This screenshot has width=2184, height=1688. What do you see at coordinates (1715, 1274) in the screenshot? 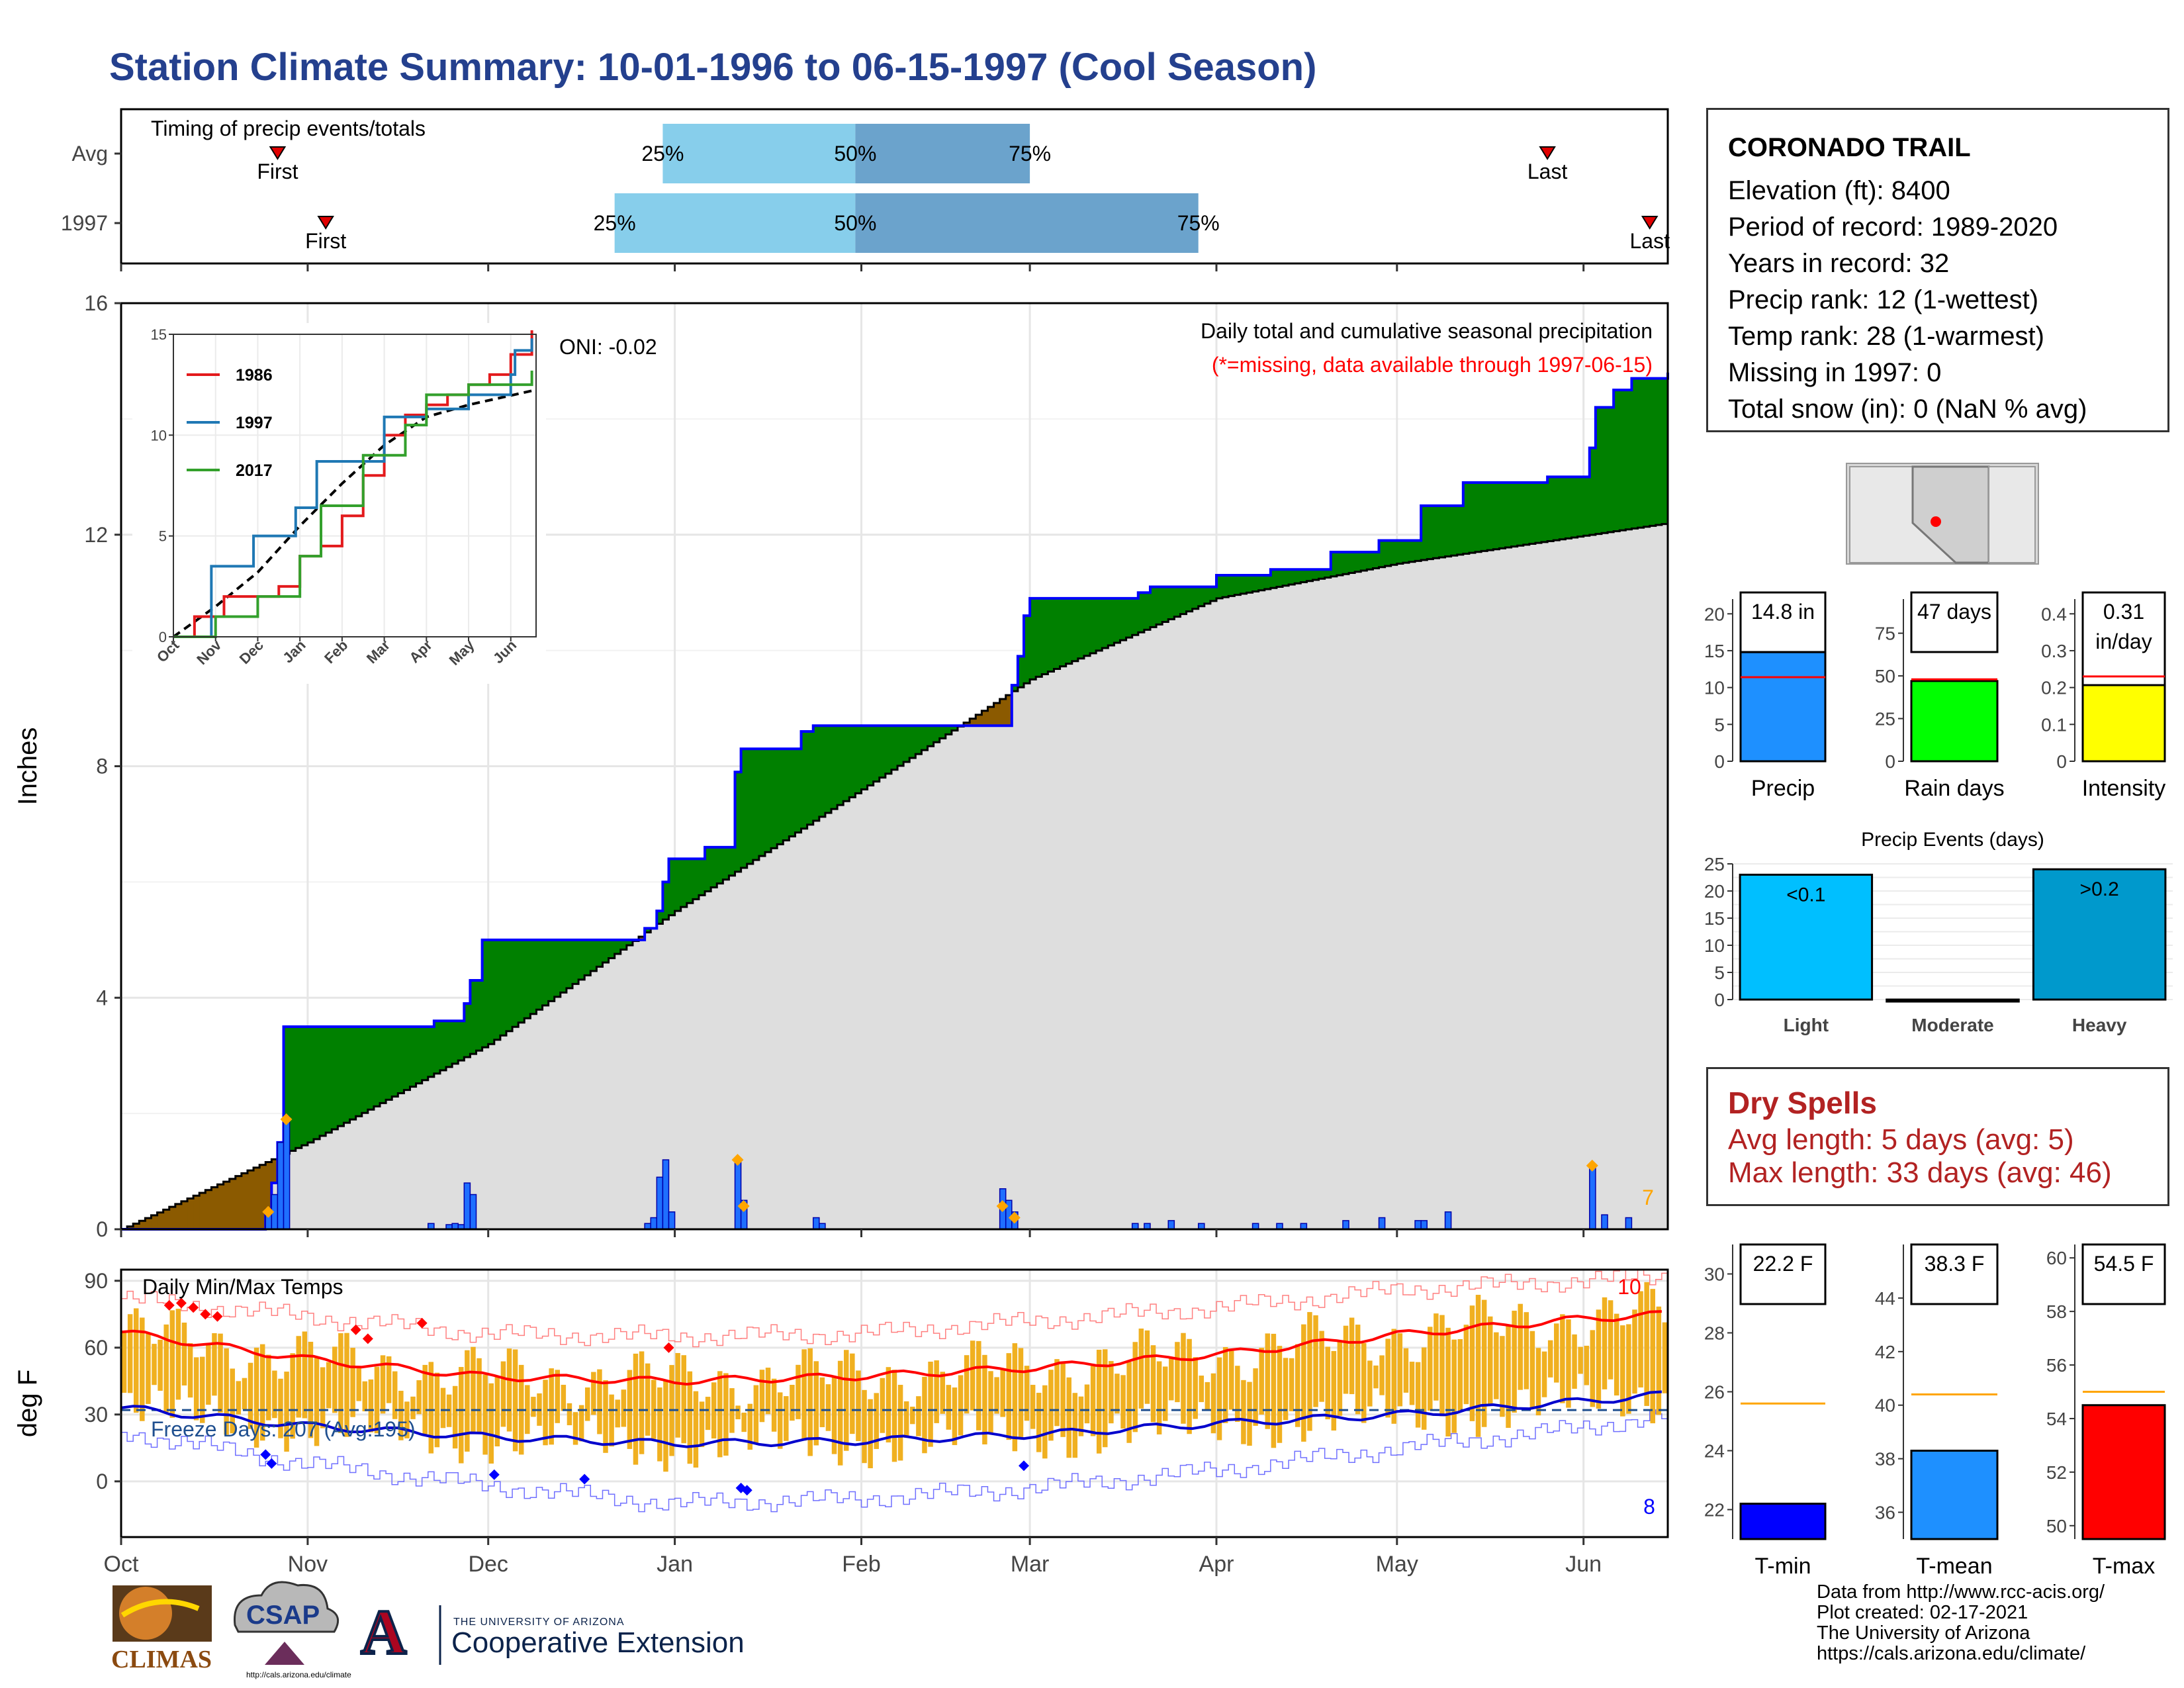
I see `temp-min-summary-y-tick-label: 30` at bounding box center [1715, 1274].